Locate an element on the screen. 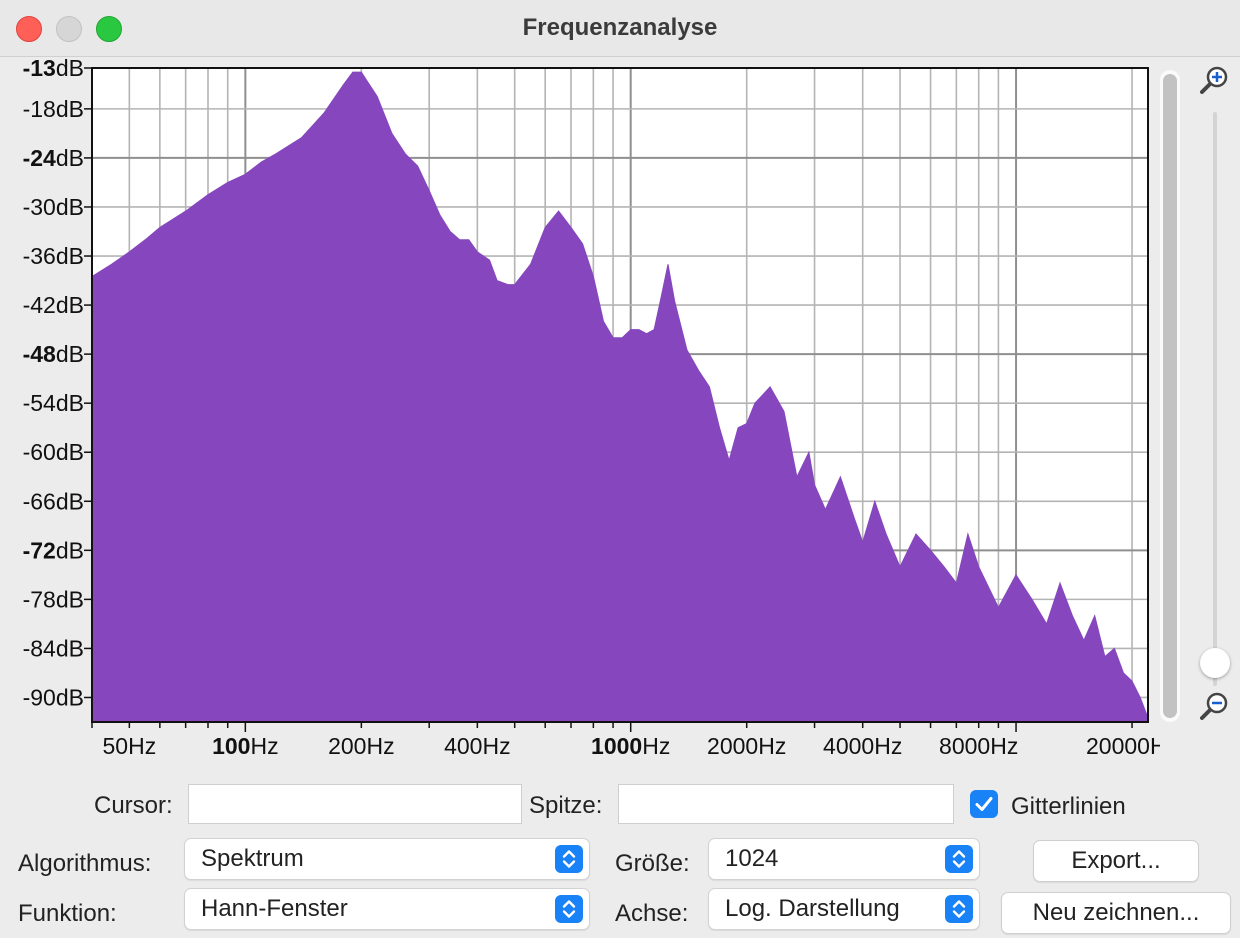  x-tick-label: 4000Hz is located at coordinates (862, 746).